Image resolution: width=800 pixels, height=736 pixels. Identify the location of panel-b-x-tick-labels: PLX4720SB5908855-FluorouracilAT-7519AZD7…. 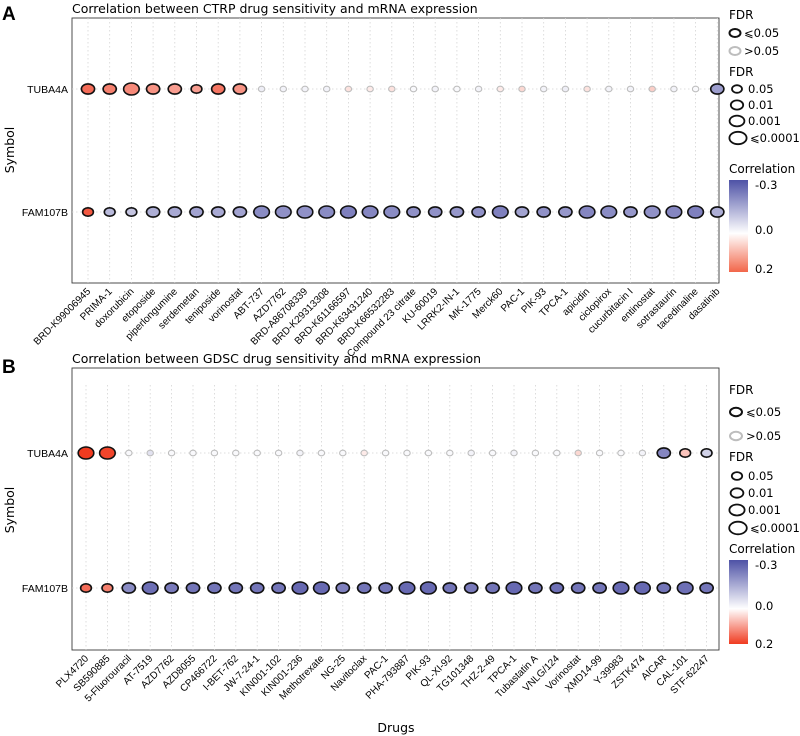
(383, 678).